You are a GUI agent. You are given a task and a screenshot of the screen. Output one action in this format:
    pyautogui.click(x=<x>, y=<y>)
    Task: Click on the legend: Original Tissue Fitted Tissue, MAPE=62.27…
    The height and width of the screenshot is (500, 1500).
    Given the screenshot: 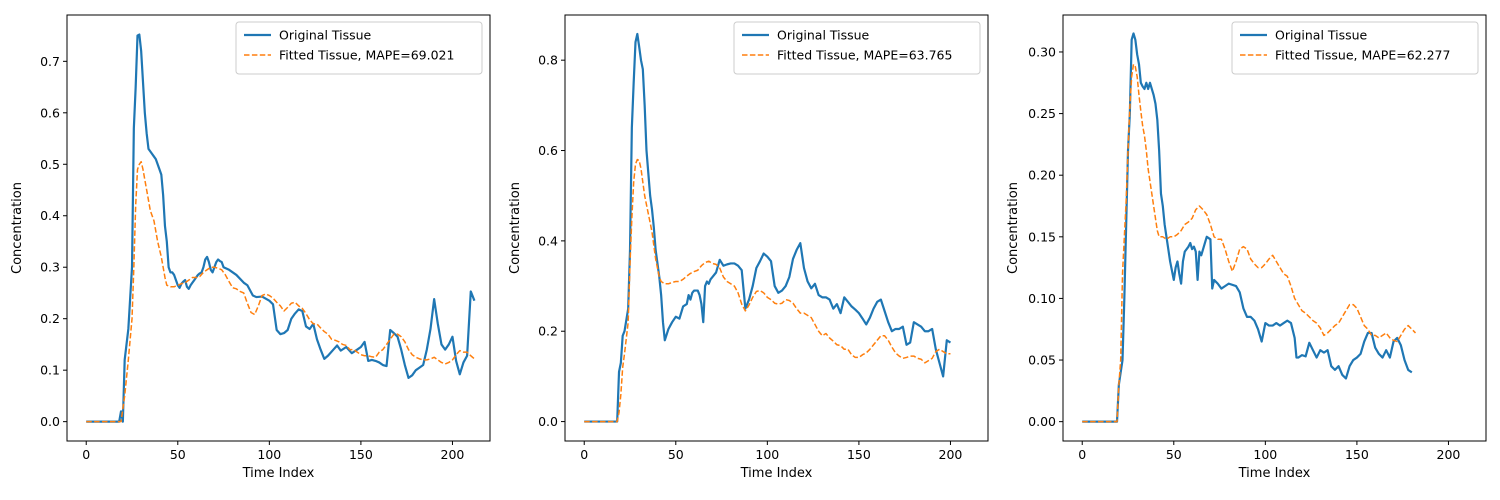 What is the action you would take?
    pyautogui.click(x=1355, y=48)
    